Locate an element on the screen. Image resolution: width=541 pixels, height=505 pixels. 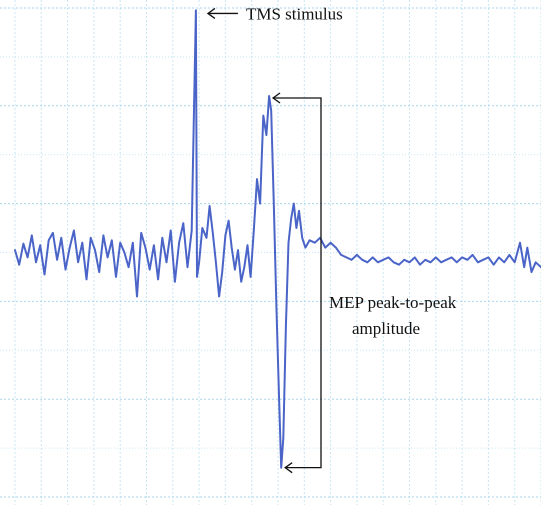
tms-stimulus-annotation: TMS stimulus is located at coordinates (274, 13).